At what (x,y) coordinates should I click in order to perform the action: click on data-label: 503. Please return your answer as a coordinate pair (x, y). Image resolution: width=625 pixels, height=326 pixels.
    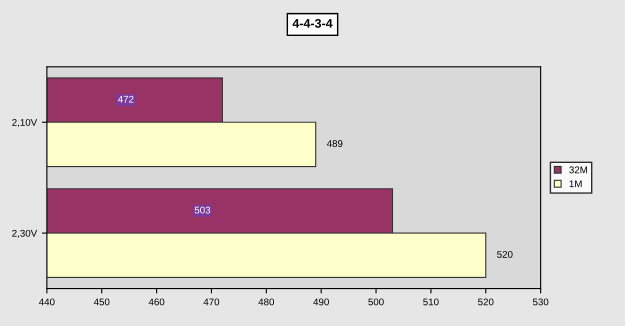
    Looking at the image, I should click on (202, 210).